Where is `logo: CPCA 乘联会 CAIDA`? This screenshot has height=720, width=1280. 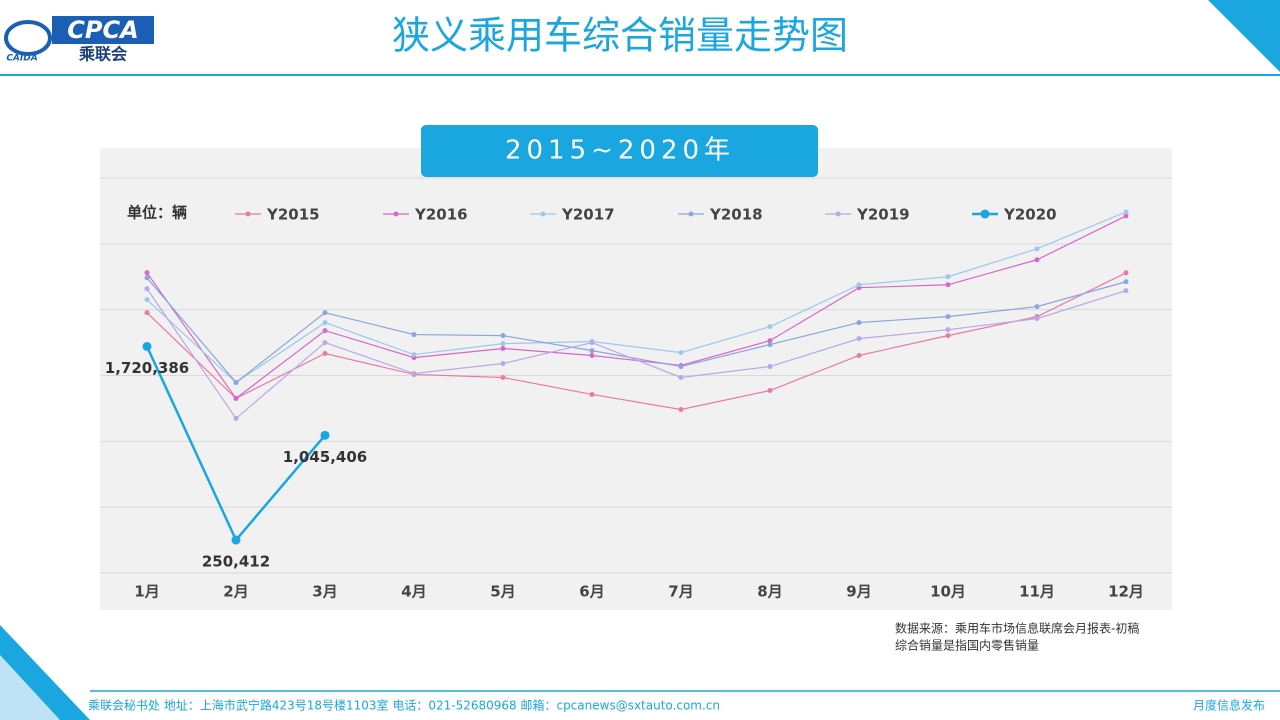
logo: CPCA 乘联会 CAIDA is located at coordinates (79, 40).